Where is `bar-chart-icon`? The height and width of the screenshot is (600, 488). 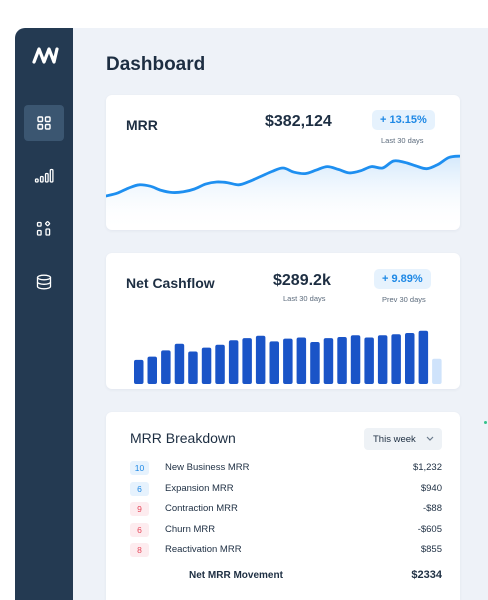
bar-chart-icon is located at coordinates (44, 175).